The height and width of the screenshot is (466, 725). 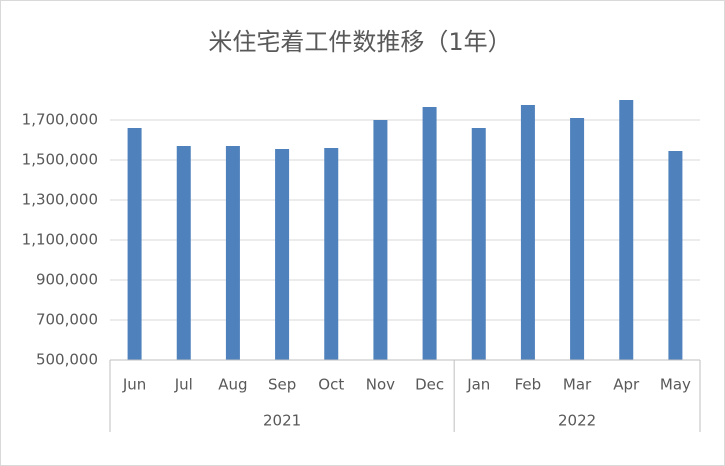 I want to click on x-tick-label: Nov, so click(x=380, y=385).